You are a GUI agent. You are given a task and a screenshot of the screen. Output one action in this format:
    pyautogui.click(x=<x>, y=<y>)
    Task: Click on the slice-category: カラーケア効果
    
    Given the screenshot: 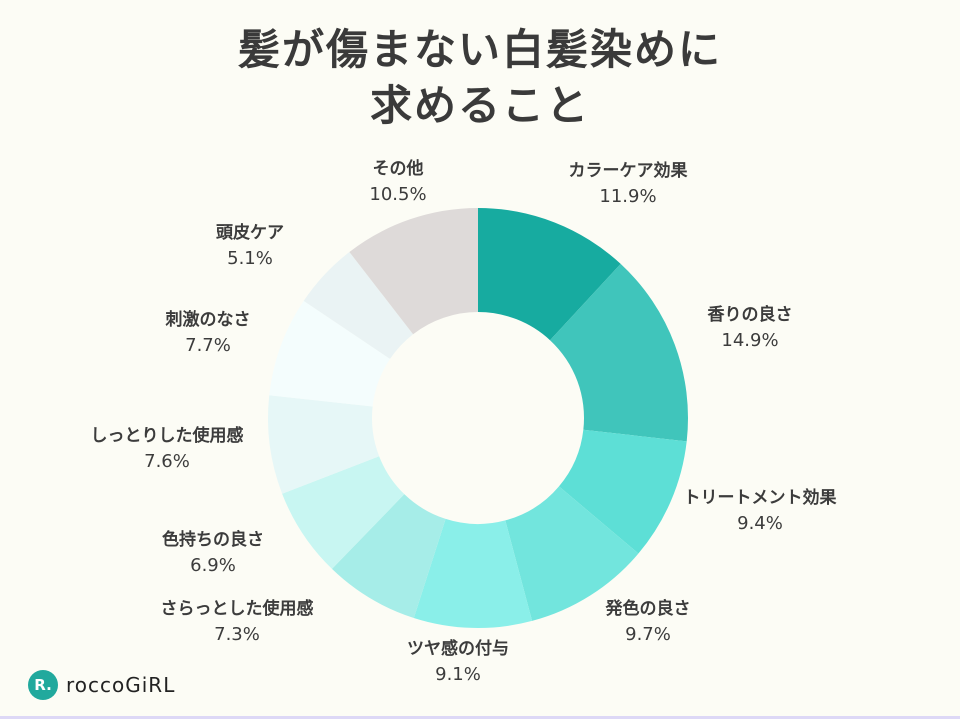 What is the action you would take?
    pyautogui.click(x=628, y=171)
    